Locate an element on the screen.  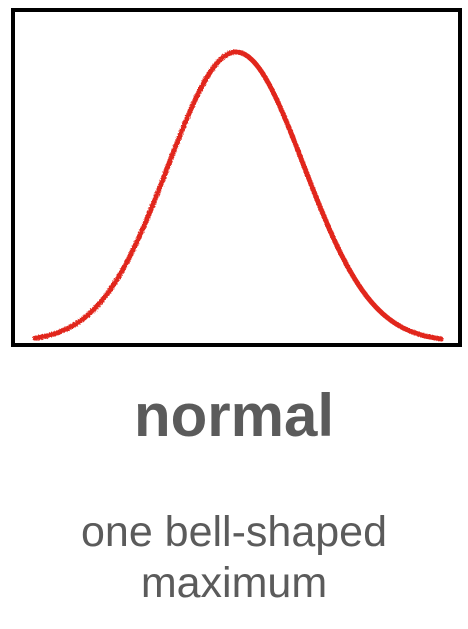
caption-line-1: one bell-shaped is located at coordinates (234, 532).